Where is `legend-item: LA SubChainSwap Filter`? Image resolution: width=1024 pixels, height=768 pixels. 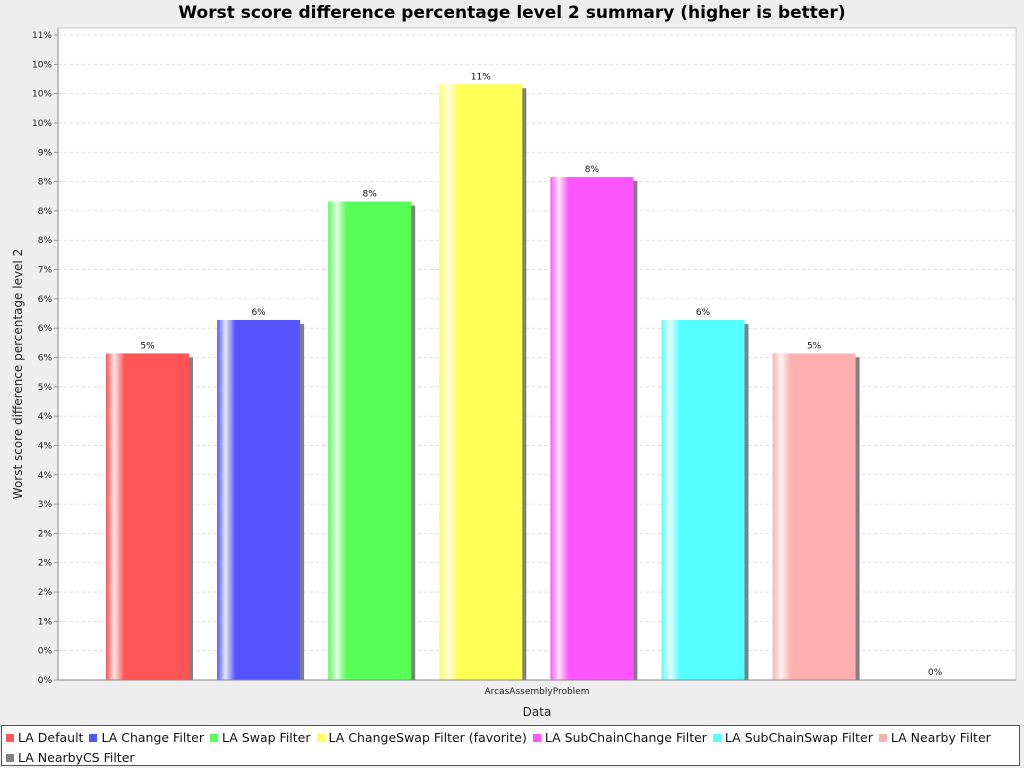 legend-item: LA SubChainSwap Filter is located at coordinates (792, 738).